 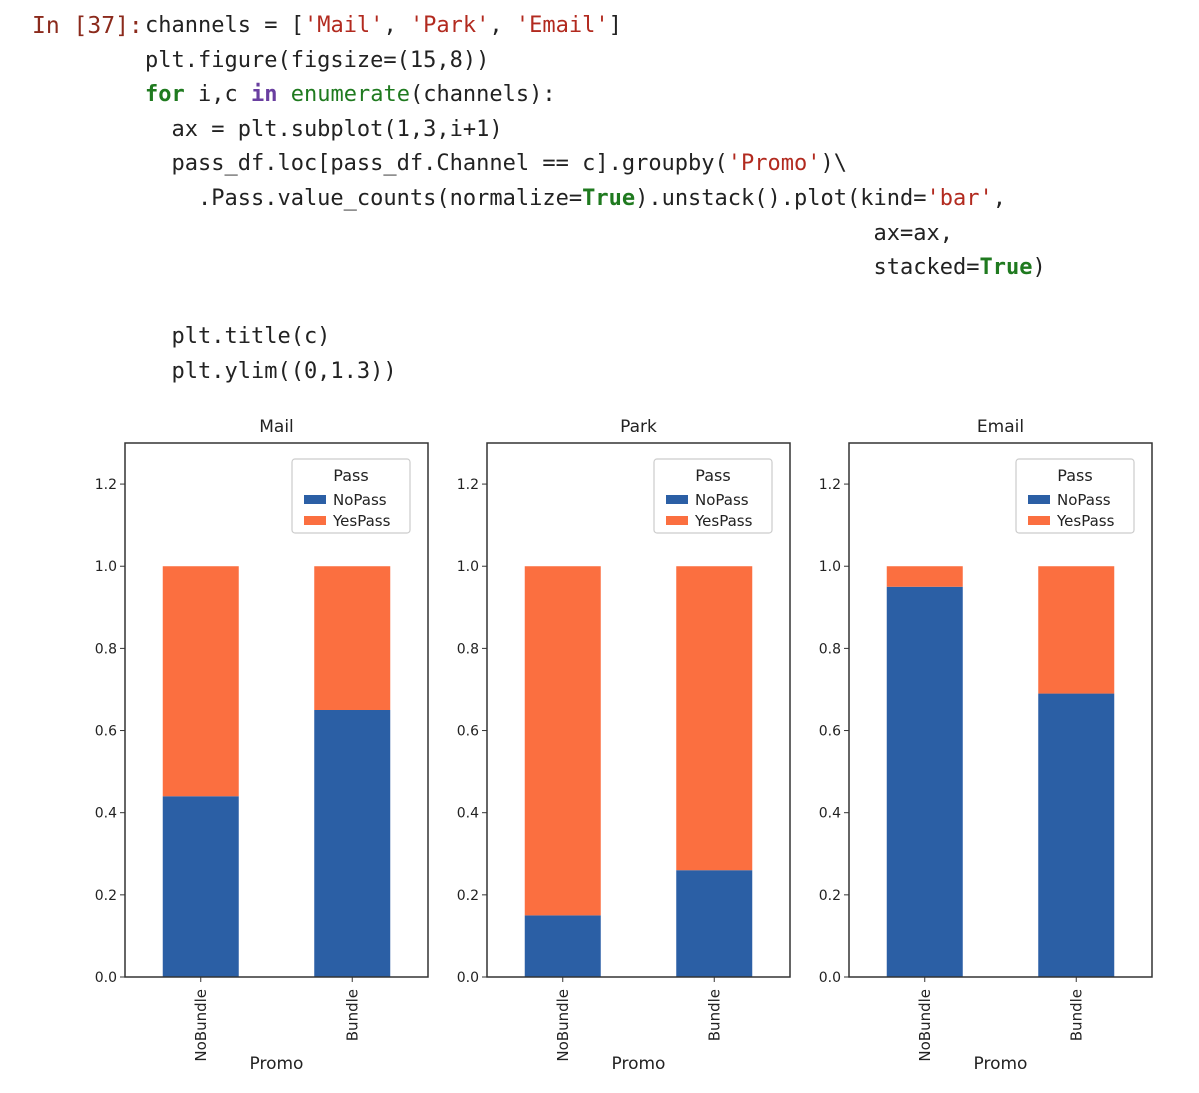 I want to click on code-token: (channels):, so click(x=482, y=95).